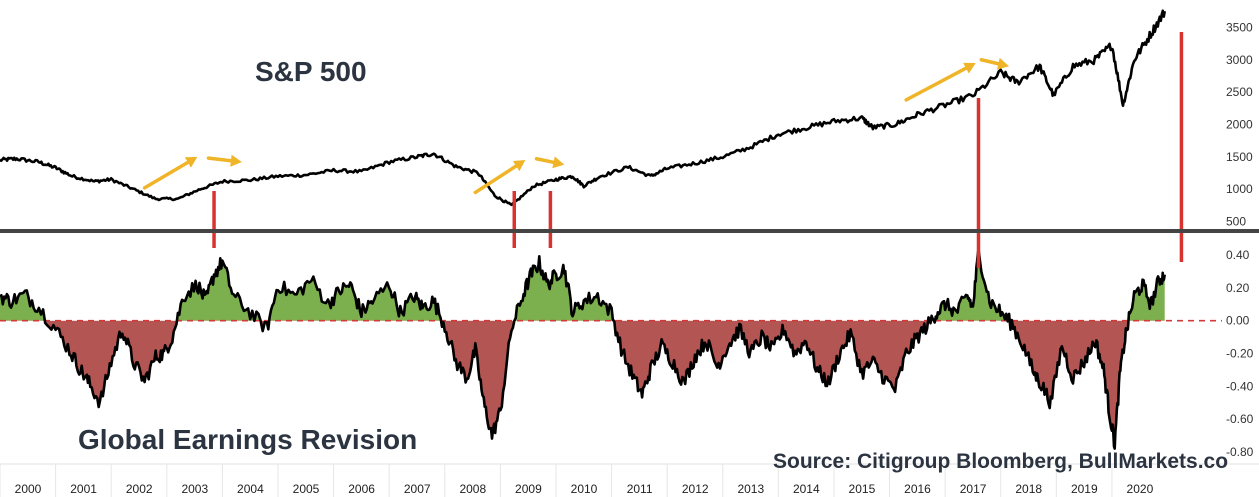 The image size is (1259, 497). What do you see at coordinates (250, 489) in the screenshot?
I see `x-axis-label: 2004` at bounding box center [250, 489].